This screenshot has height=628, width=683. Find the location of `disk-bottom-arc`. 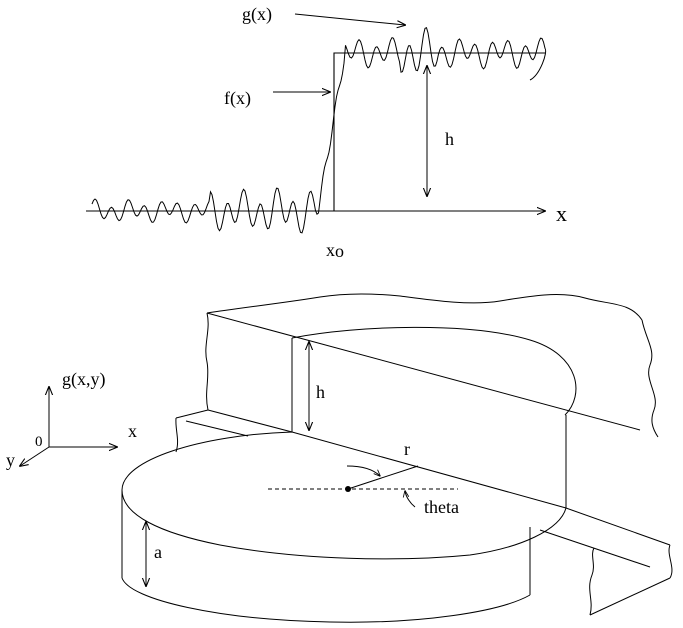

disk-bottom-arc is located at coordinates (326, 600).